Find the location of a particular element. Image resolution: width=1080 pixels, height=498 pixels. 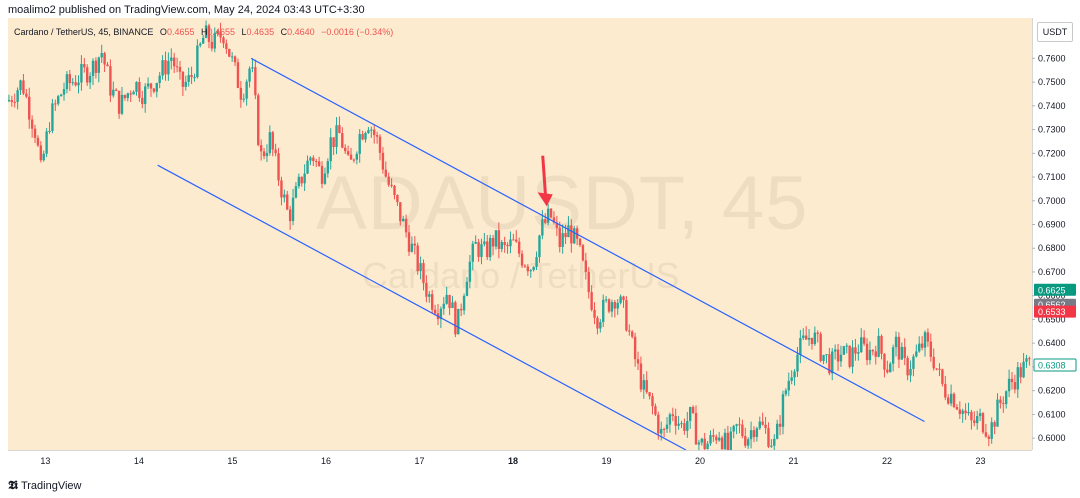

footer-brand: TradingView is located at coordinates (51, 485).